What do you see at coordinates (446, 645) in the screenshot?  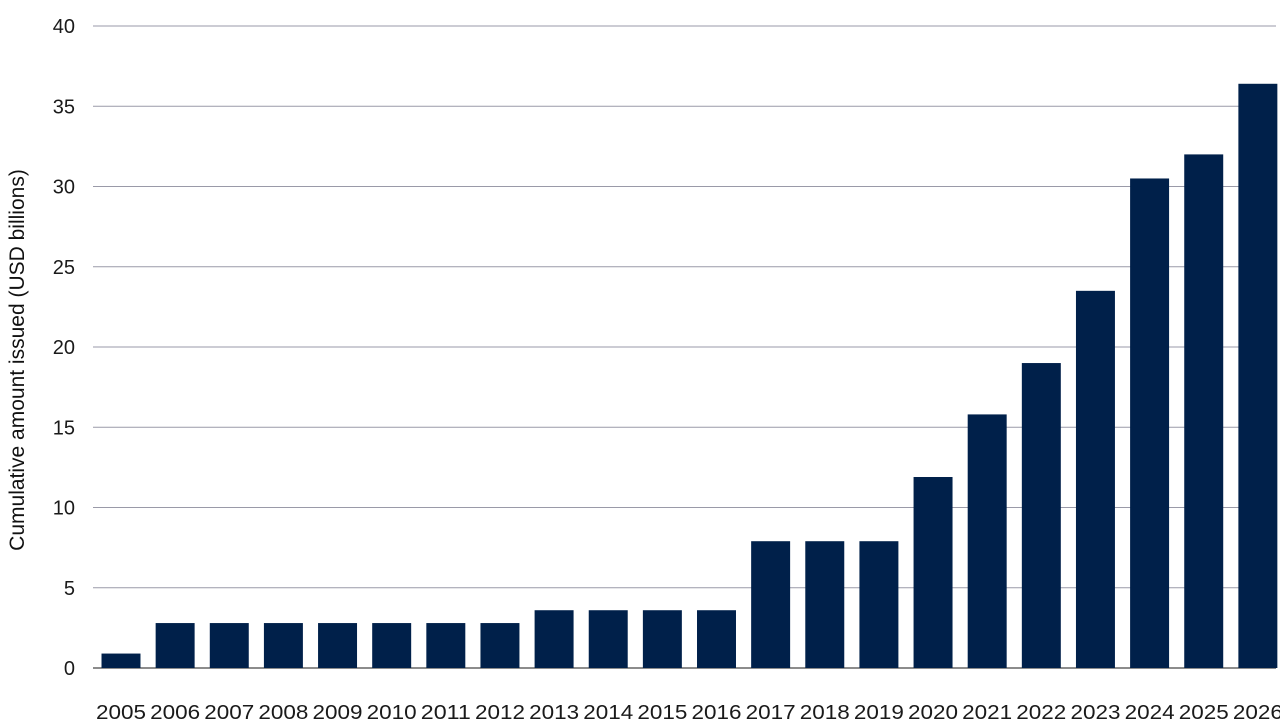 I see `bar-2011` at bounding box center [446, 645].